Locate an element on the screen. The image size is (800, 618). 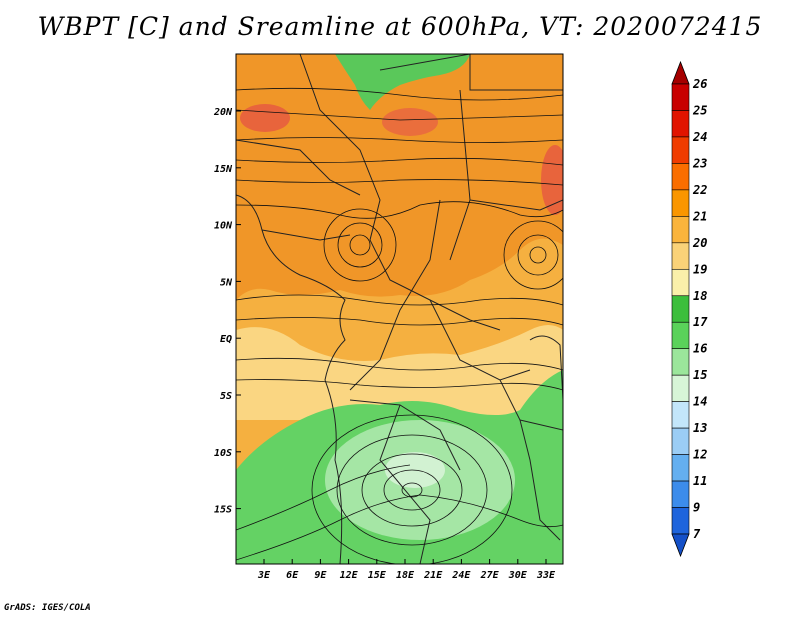
lat-label: 10S is located at coordinates (223, 453).